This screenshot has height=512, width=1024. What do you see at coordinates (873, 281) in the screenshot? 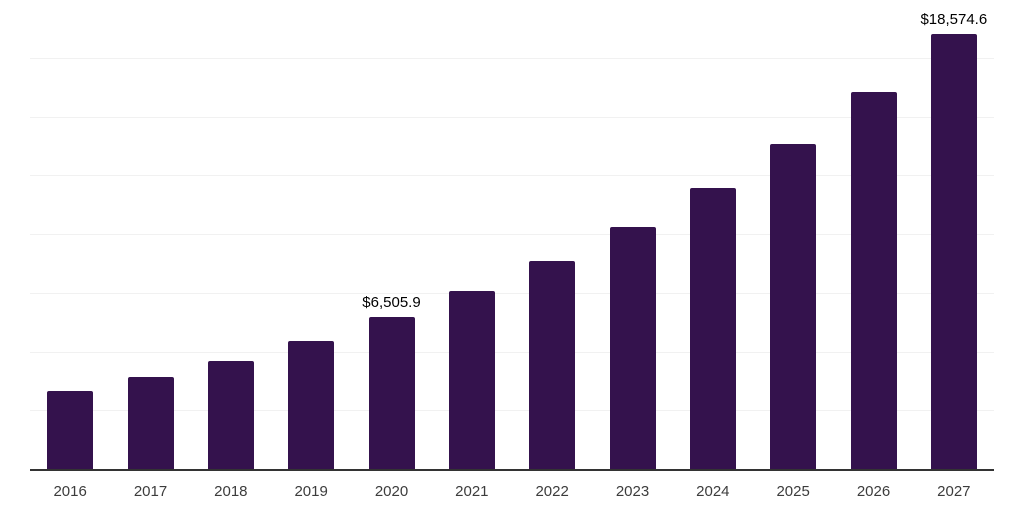
I see `bar-2026` at bounding box center [873, 281].